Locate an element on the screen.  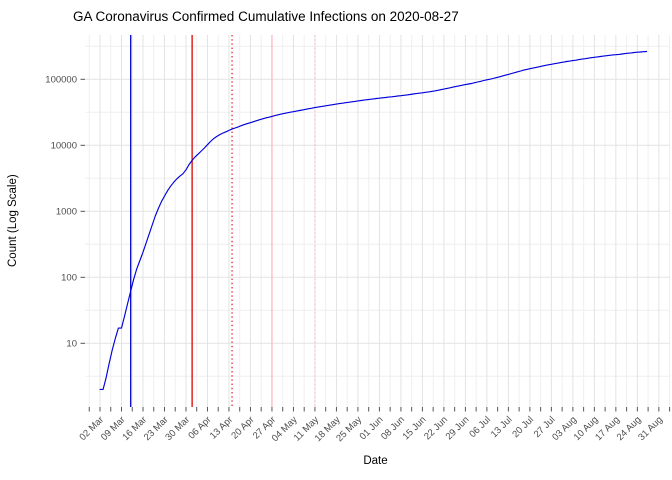
x-tick-label: 13 Apr is located at coordinates (221, 427).